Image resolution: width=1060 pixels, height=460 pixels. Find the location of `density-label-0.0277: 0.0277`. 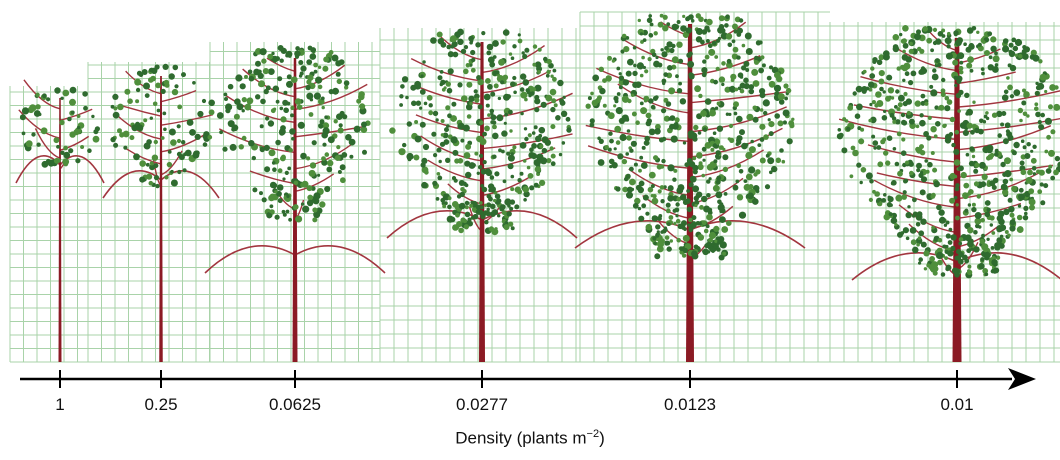

density-label-0.0277: 0.0277 is located at coordinates (482, 404).